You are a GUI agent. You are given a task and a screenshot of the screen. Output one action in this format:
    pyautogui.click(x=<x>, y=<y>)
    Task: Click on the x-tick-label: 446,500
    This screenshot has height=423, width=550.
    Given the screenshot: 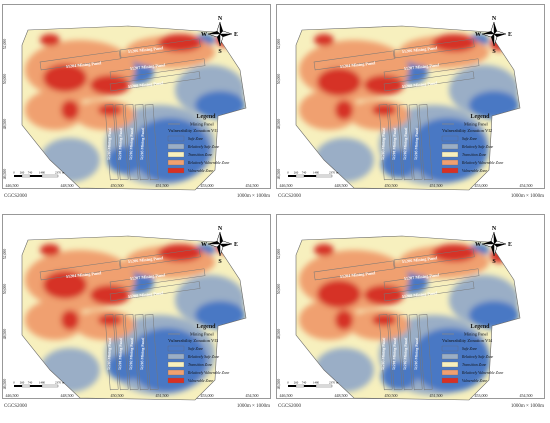 What is the action you would take?
    pyautogui.click(x=286, y=186)
    